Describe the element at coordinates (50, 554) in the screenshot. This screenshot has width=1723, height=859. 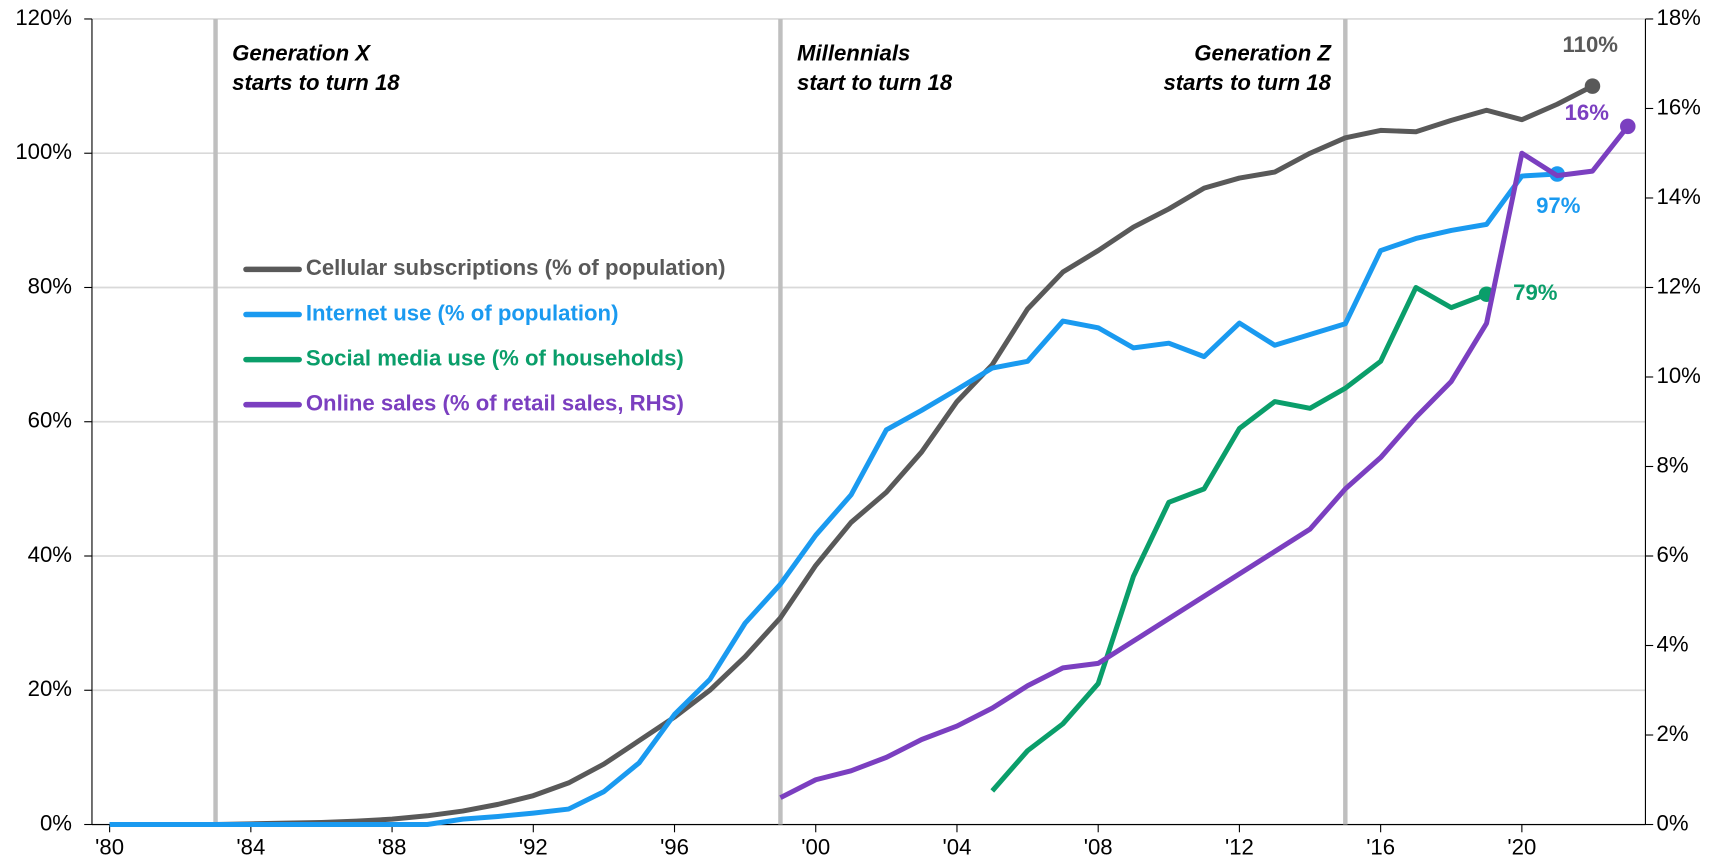
I see `y-tick-label: 40%` at that location.